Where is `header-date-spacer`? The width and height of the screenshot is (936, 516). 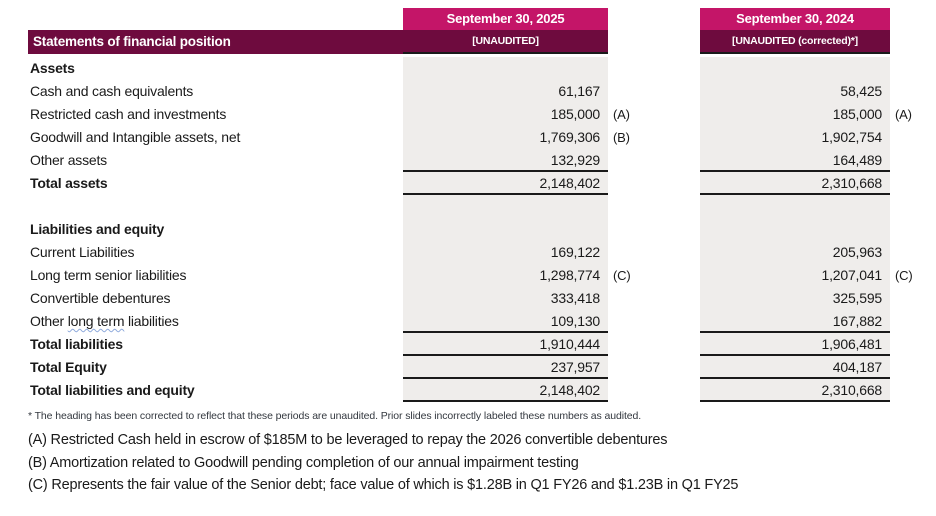
header-date-spacer is located at coordinates (215, 19).